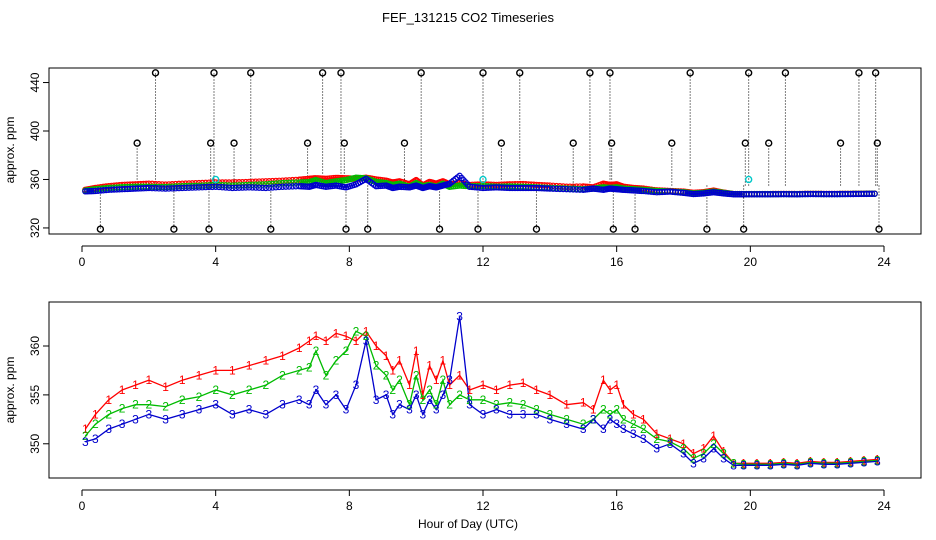 Image resolution: width=936 pixels, height=540 pixels. Describe the element at coordinates (751, 262) in the screenshot. I see `x-tick-label: 20` at that location.